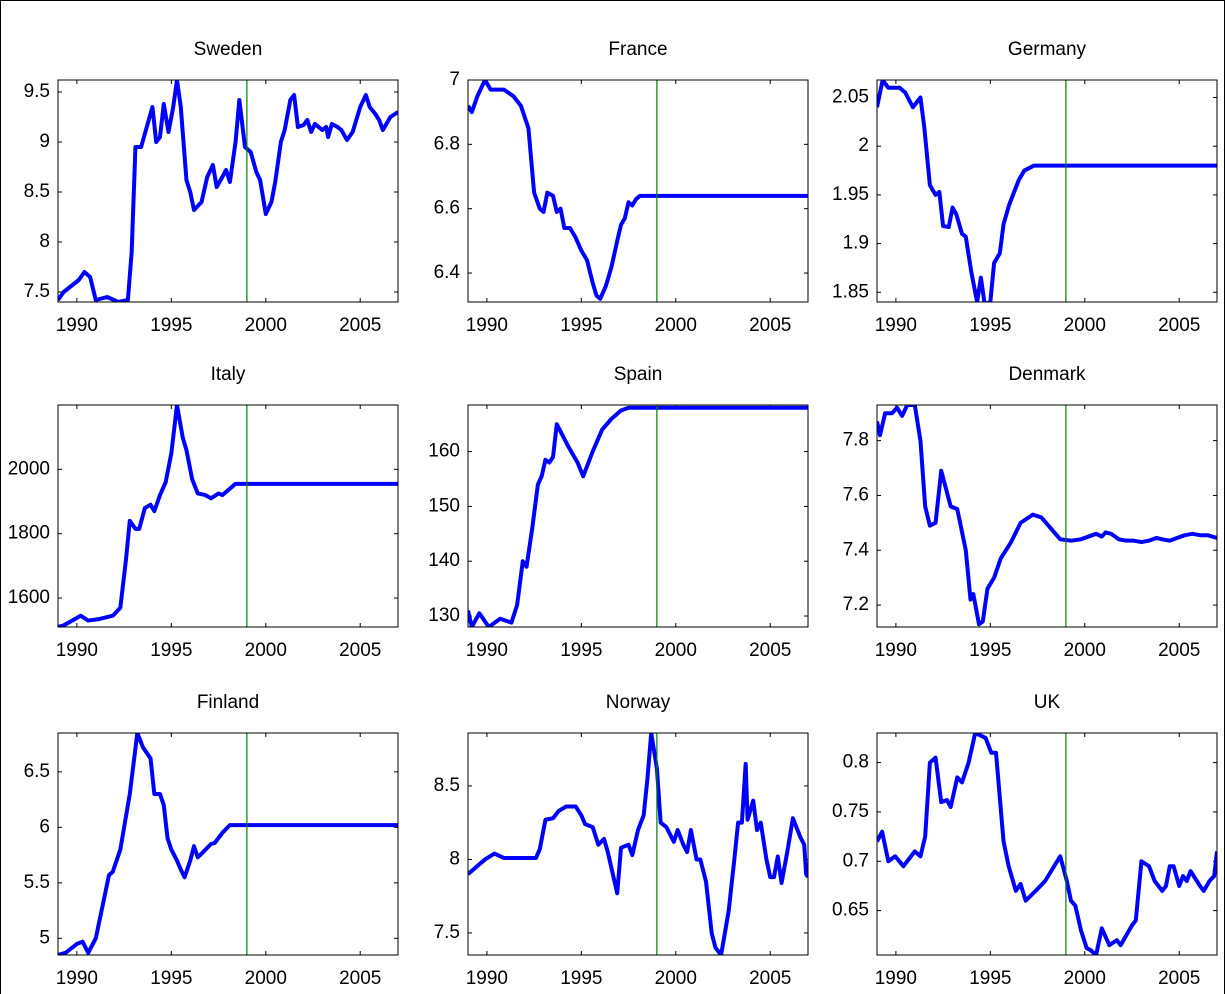 Image resolution: width=1225 pixels, height=994 pixels. Describe the element at coordinates (37, 771) in the screenshot. I see `y-tick-label: 6.5` at that location.